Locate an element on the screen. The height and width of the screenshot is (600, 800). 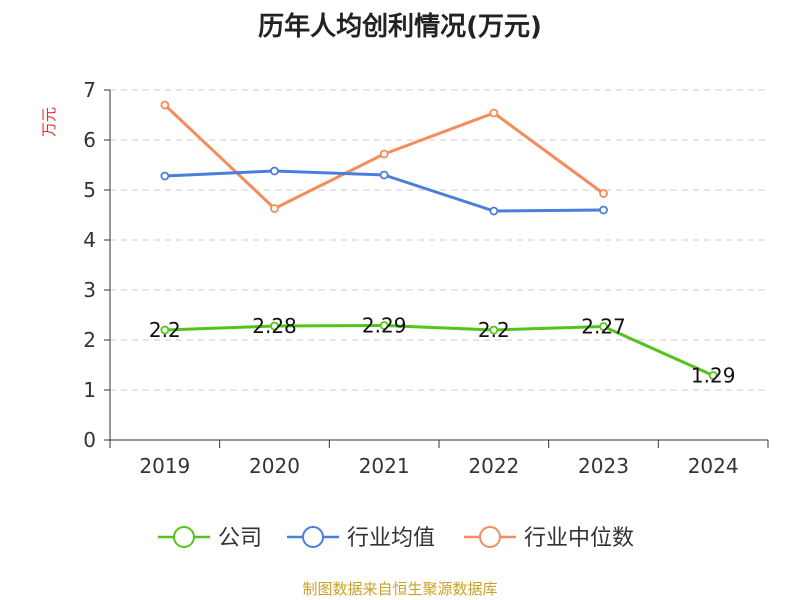
data-label: 2.29 is located at coordinates (384, 326).